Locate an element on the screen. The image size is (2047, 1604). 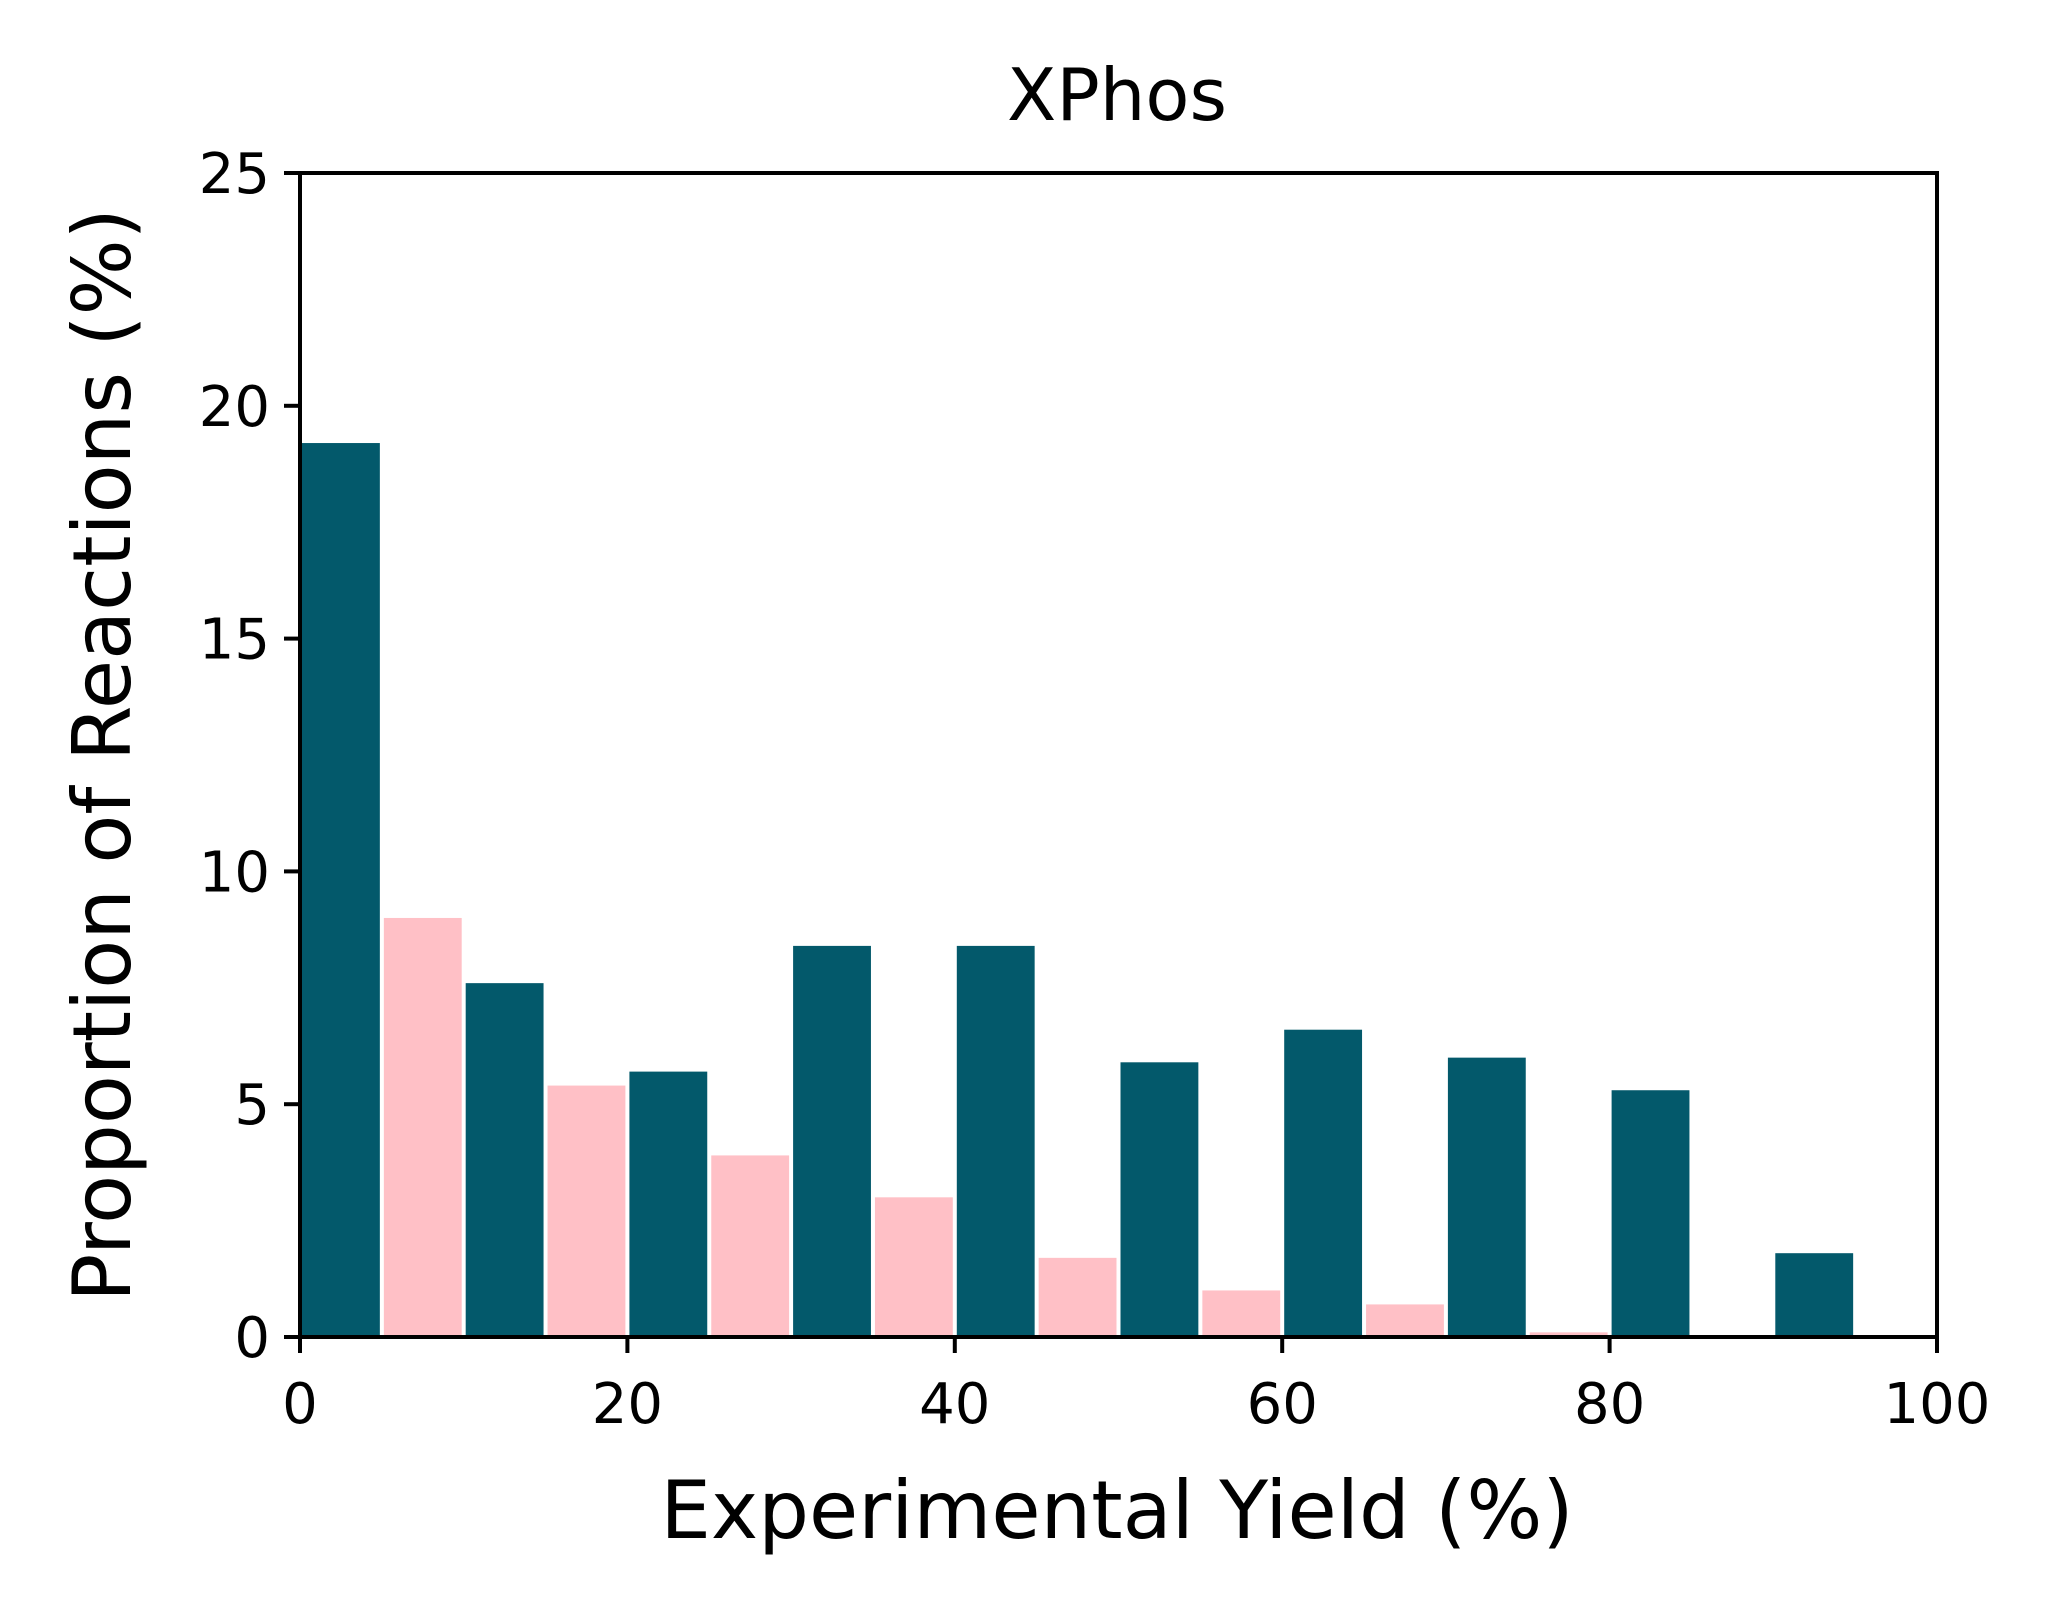
bar-series1-bin10 is located at coordinates (1814, 1295).